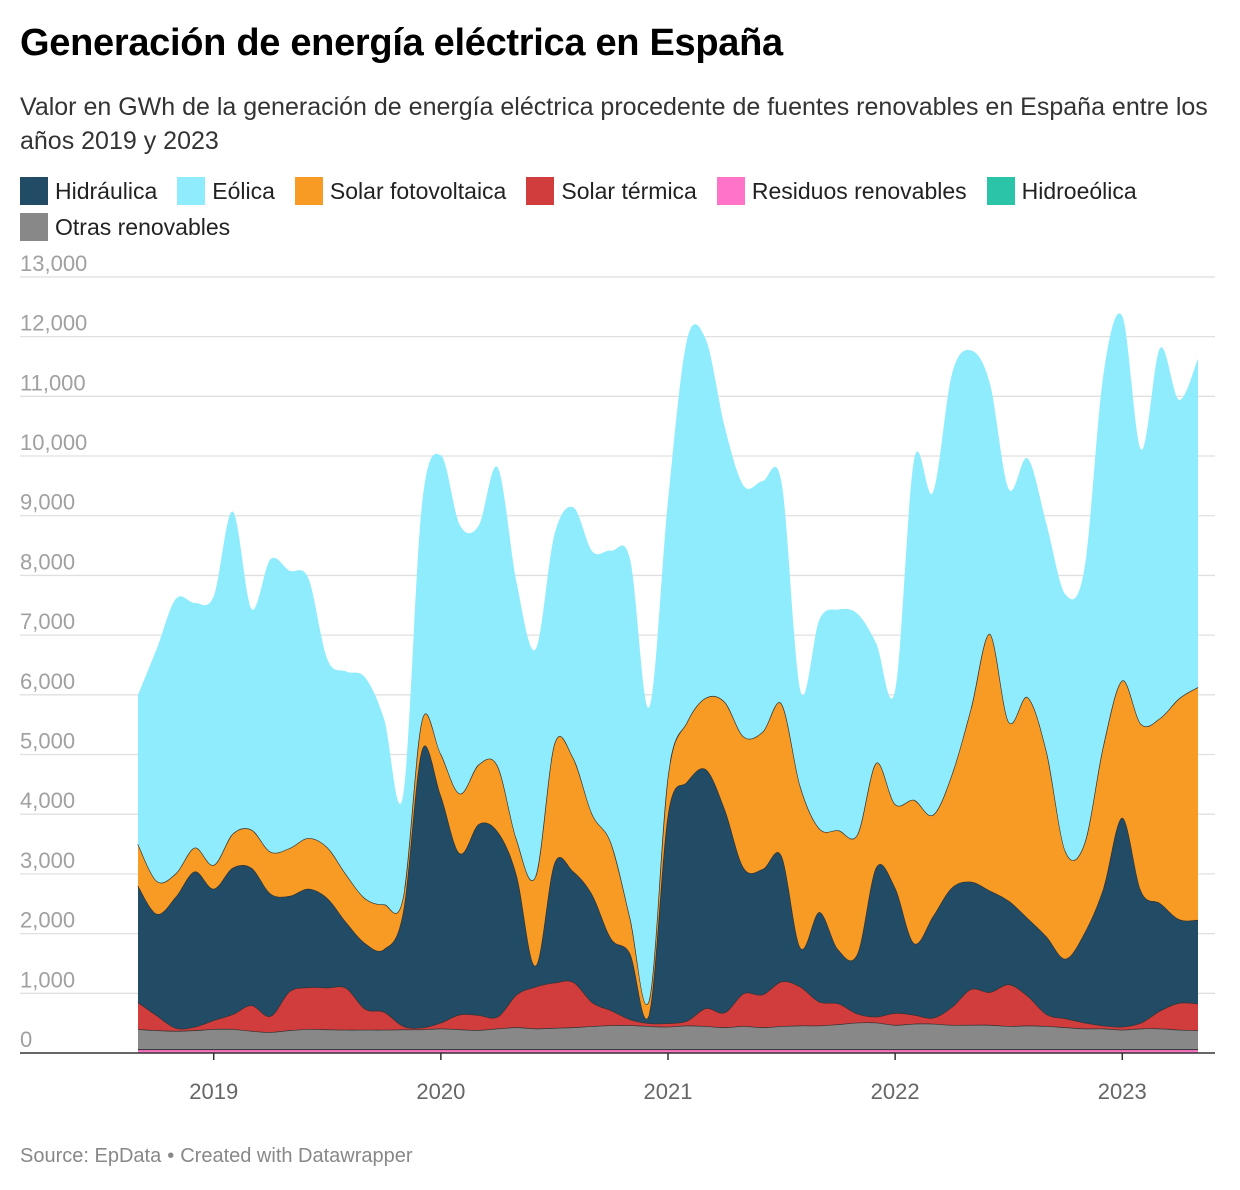 The image size is (1240, 1190). I want to click on footer: Source: EpData • Created with Datawrapper, so click(216, 1156).